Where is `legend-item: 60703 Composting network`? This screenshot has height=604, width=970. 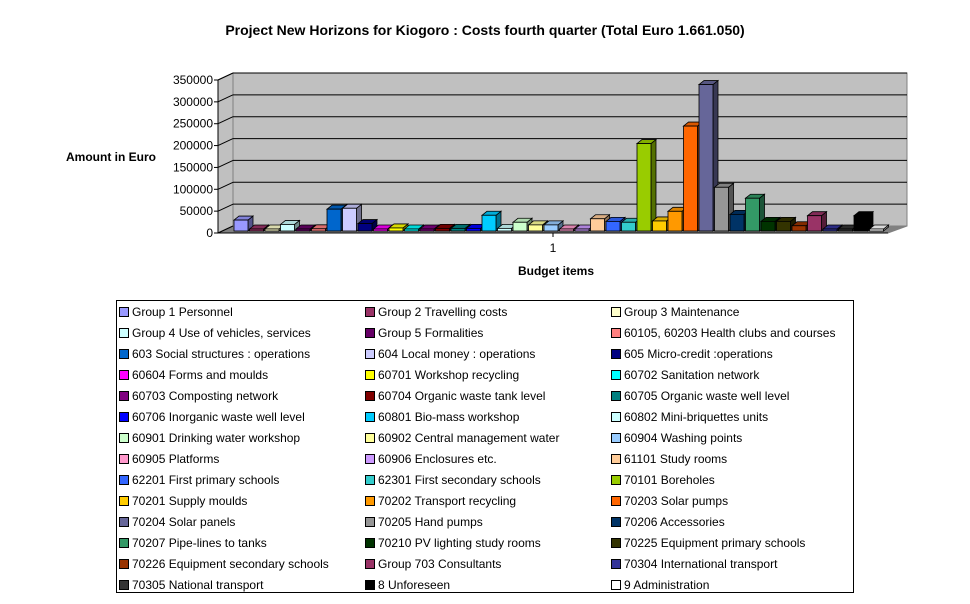
legend-item: 60703 Composting network is located at coordinates (198, 396).